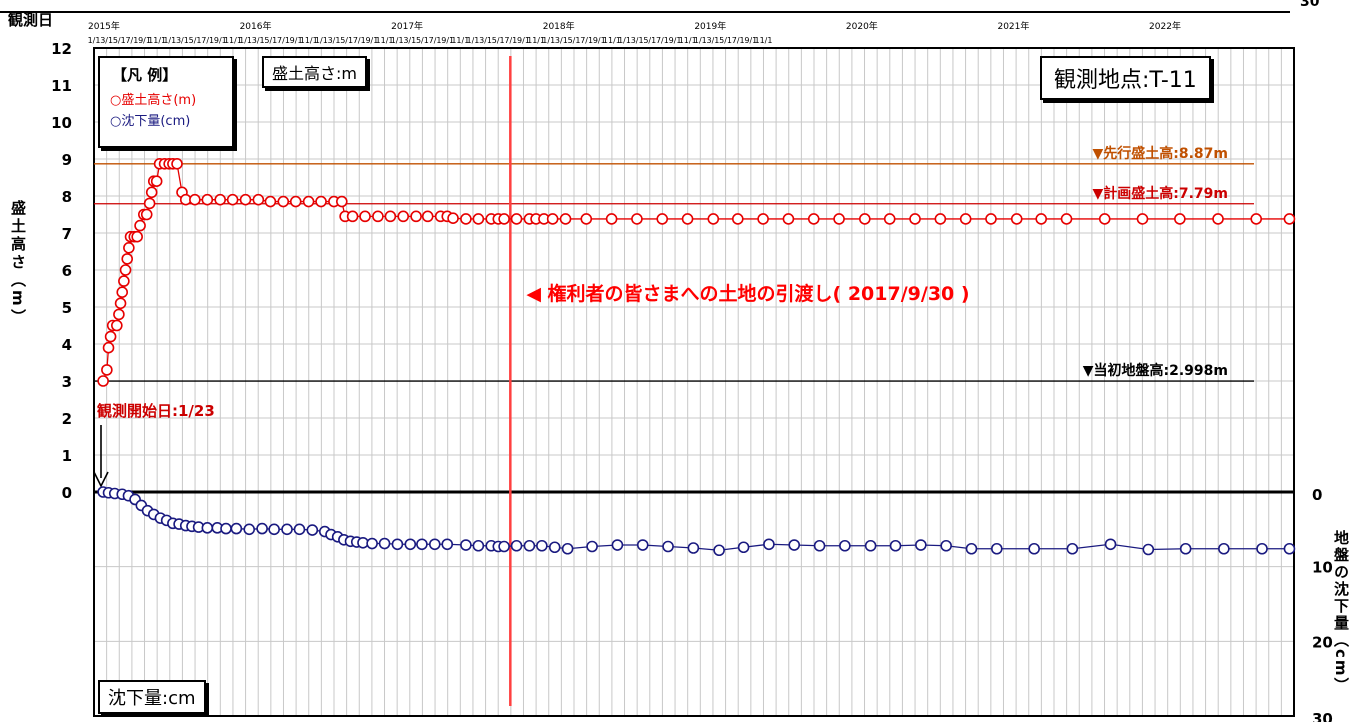 The image size is (1359, 722). Describe the element at coordinates (747, 293) in the screenshot. I see `handover-annotation: ◀ 権利者の皆さまへの土地の引渡し( 2017/9/30 )` at that location.